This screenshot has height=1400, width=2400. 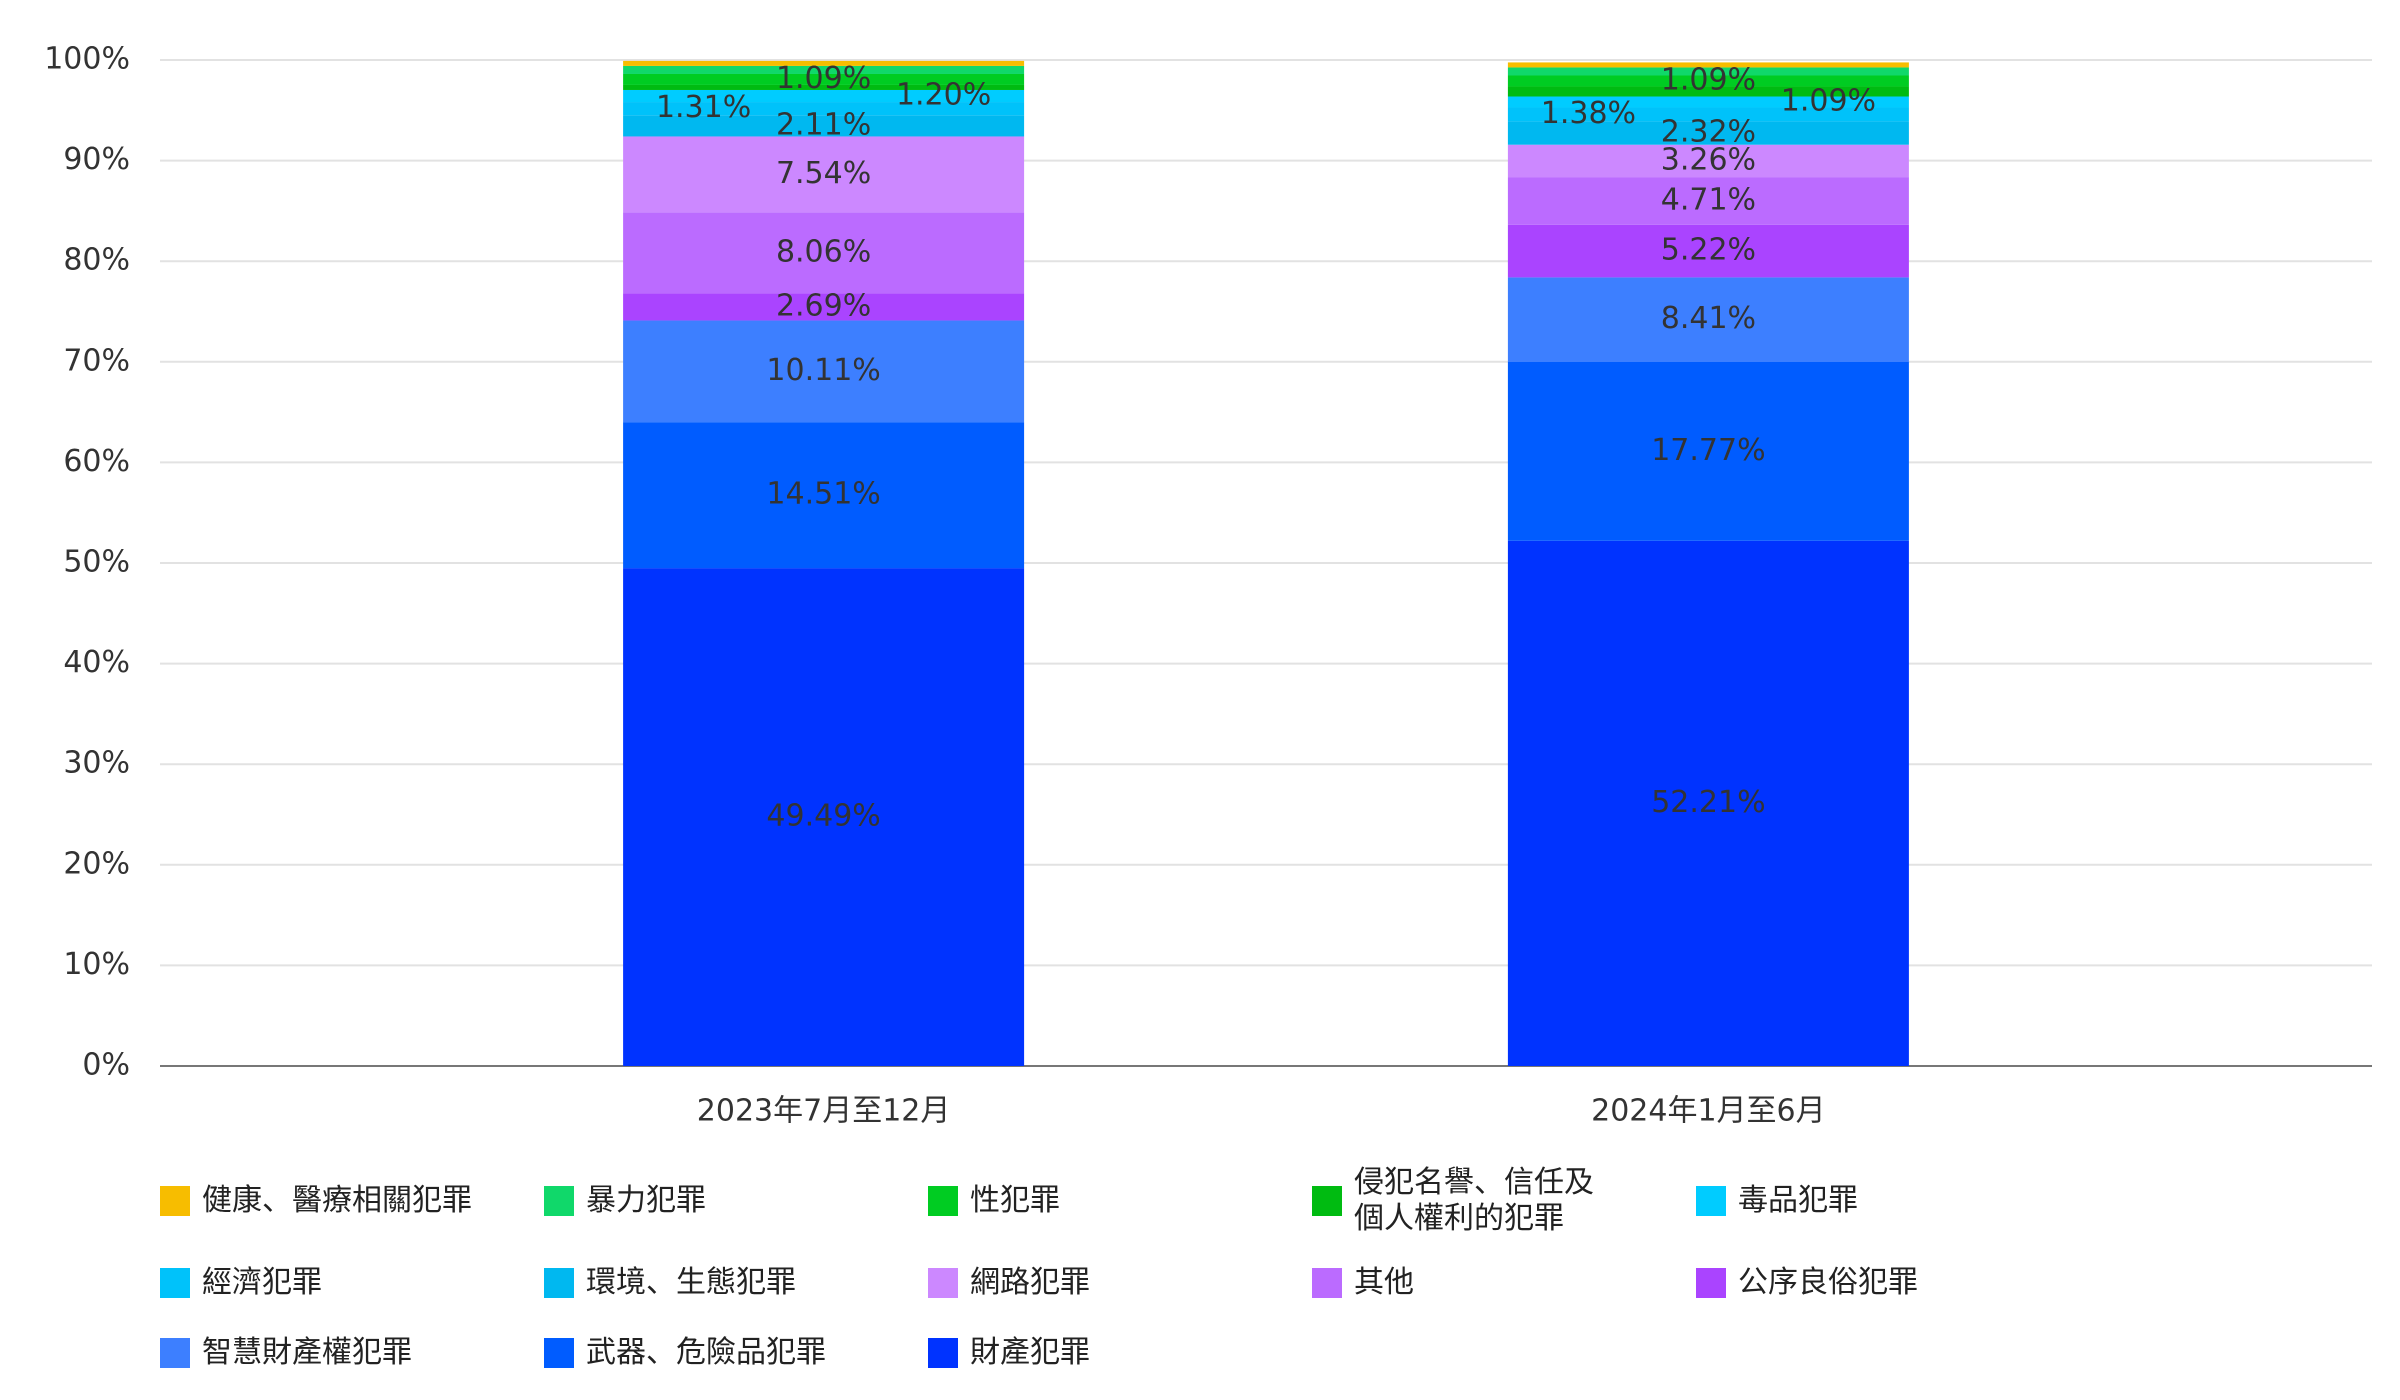 What do you see at coordinates (96, 159) in the screenshot?
I see `y-tick-label: 90%` at bounding box center [96, 159].